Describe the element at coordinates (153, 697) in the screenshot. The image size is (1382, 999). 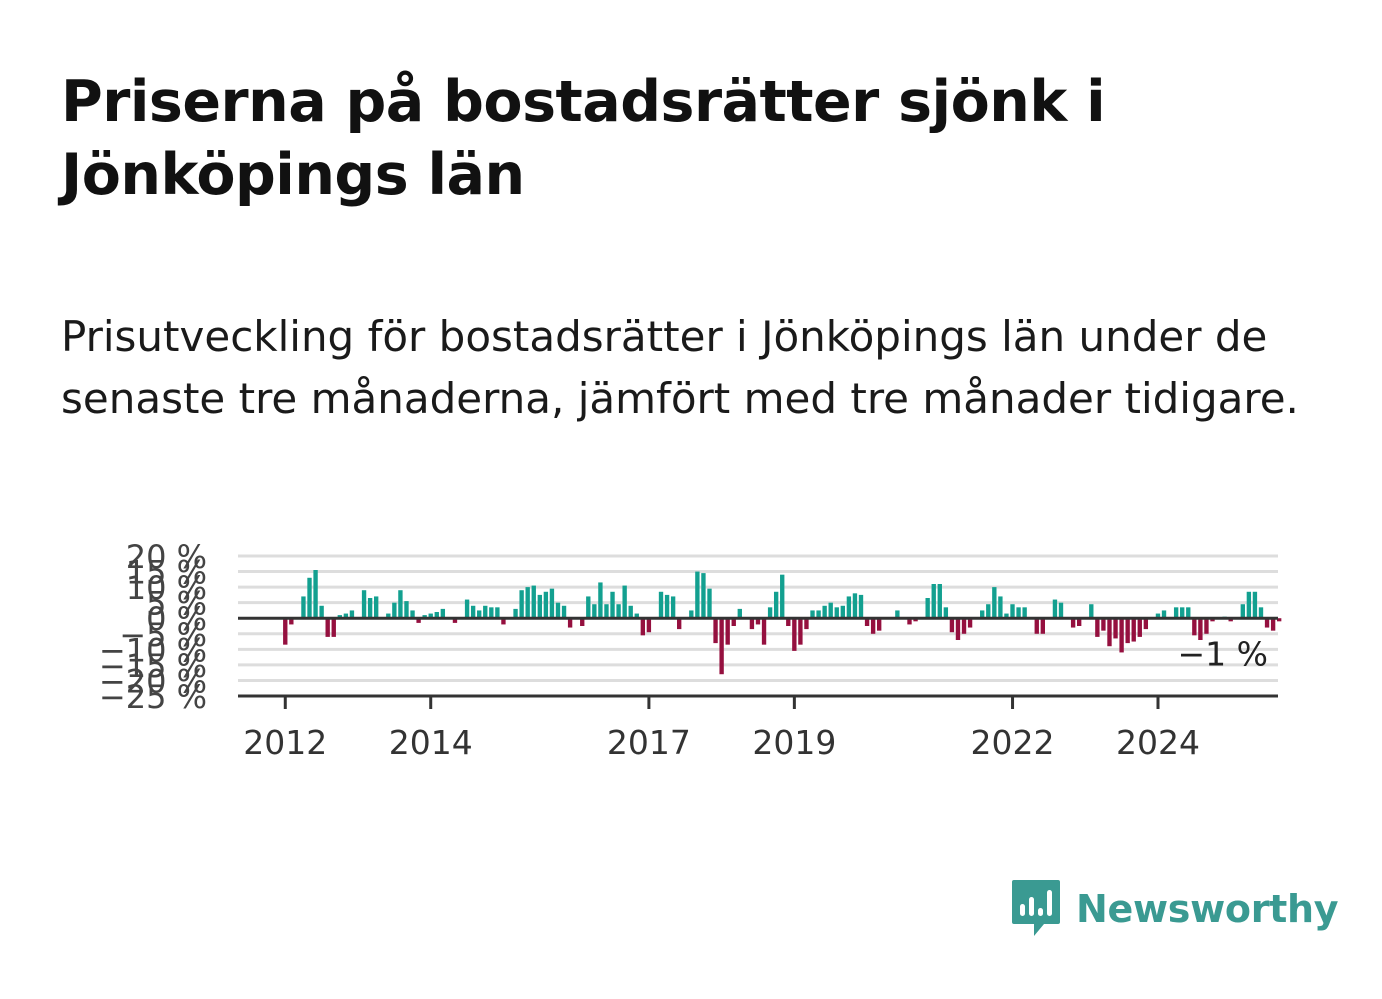
I see `y-tick-label: −25 %` at that location.